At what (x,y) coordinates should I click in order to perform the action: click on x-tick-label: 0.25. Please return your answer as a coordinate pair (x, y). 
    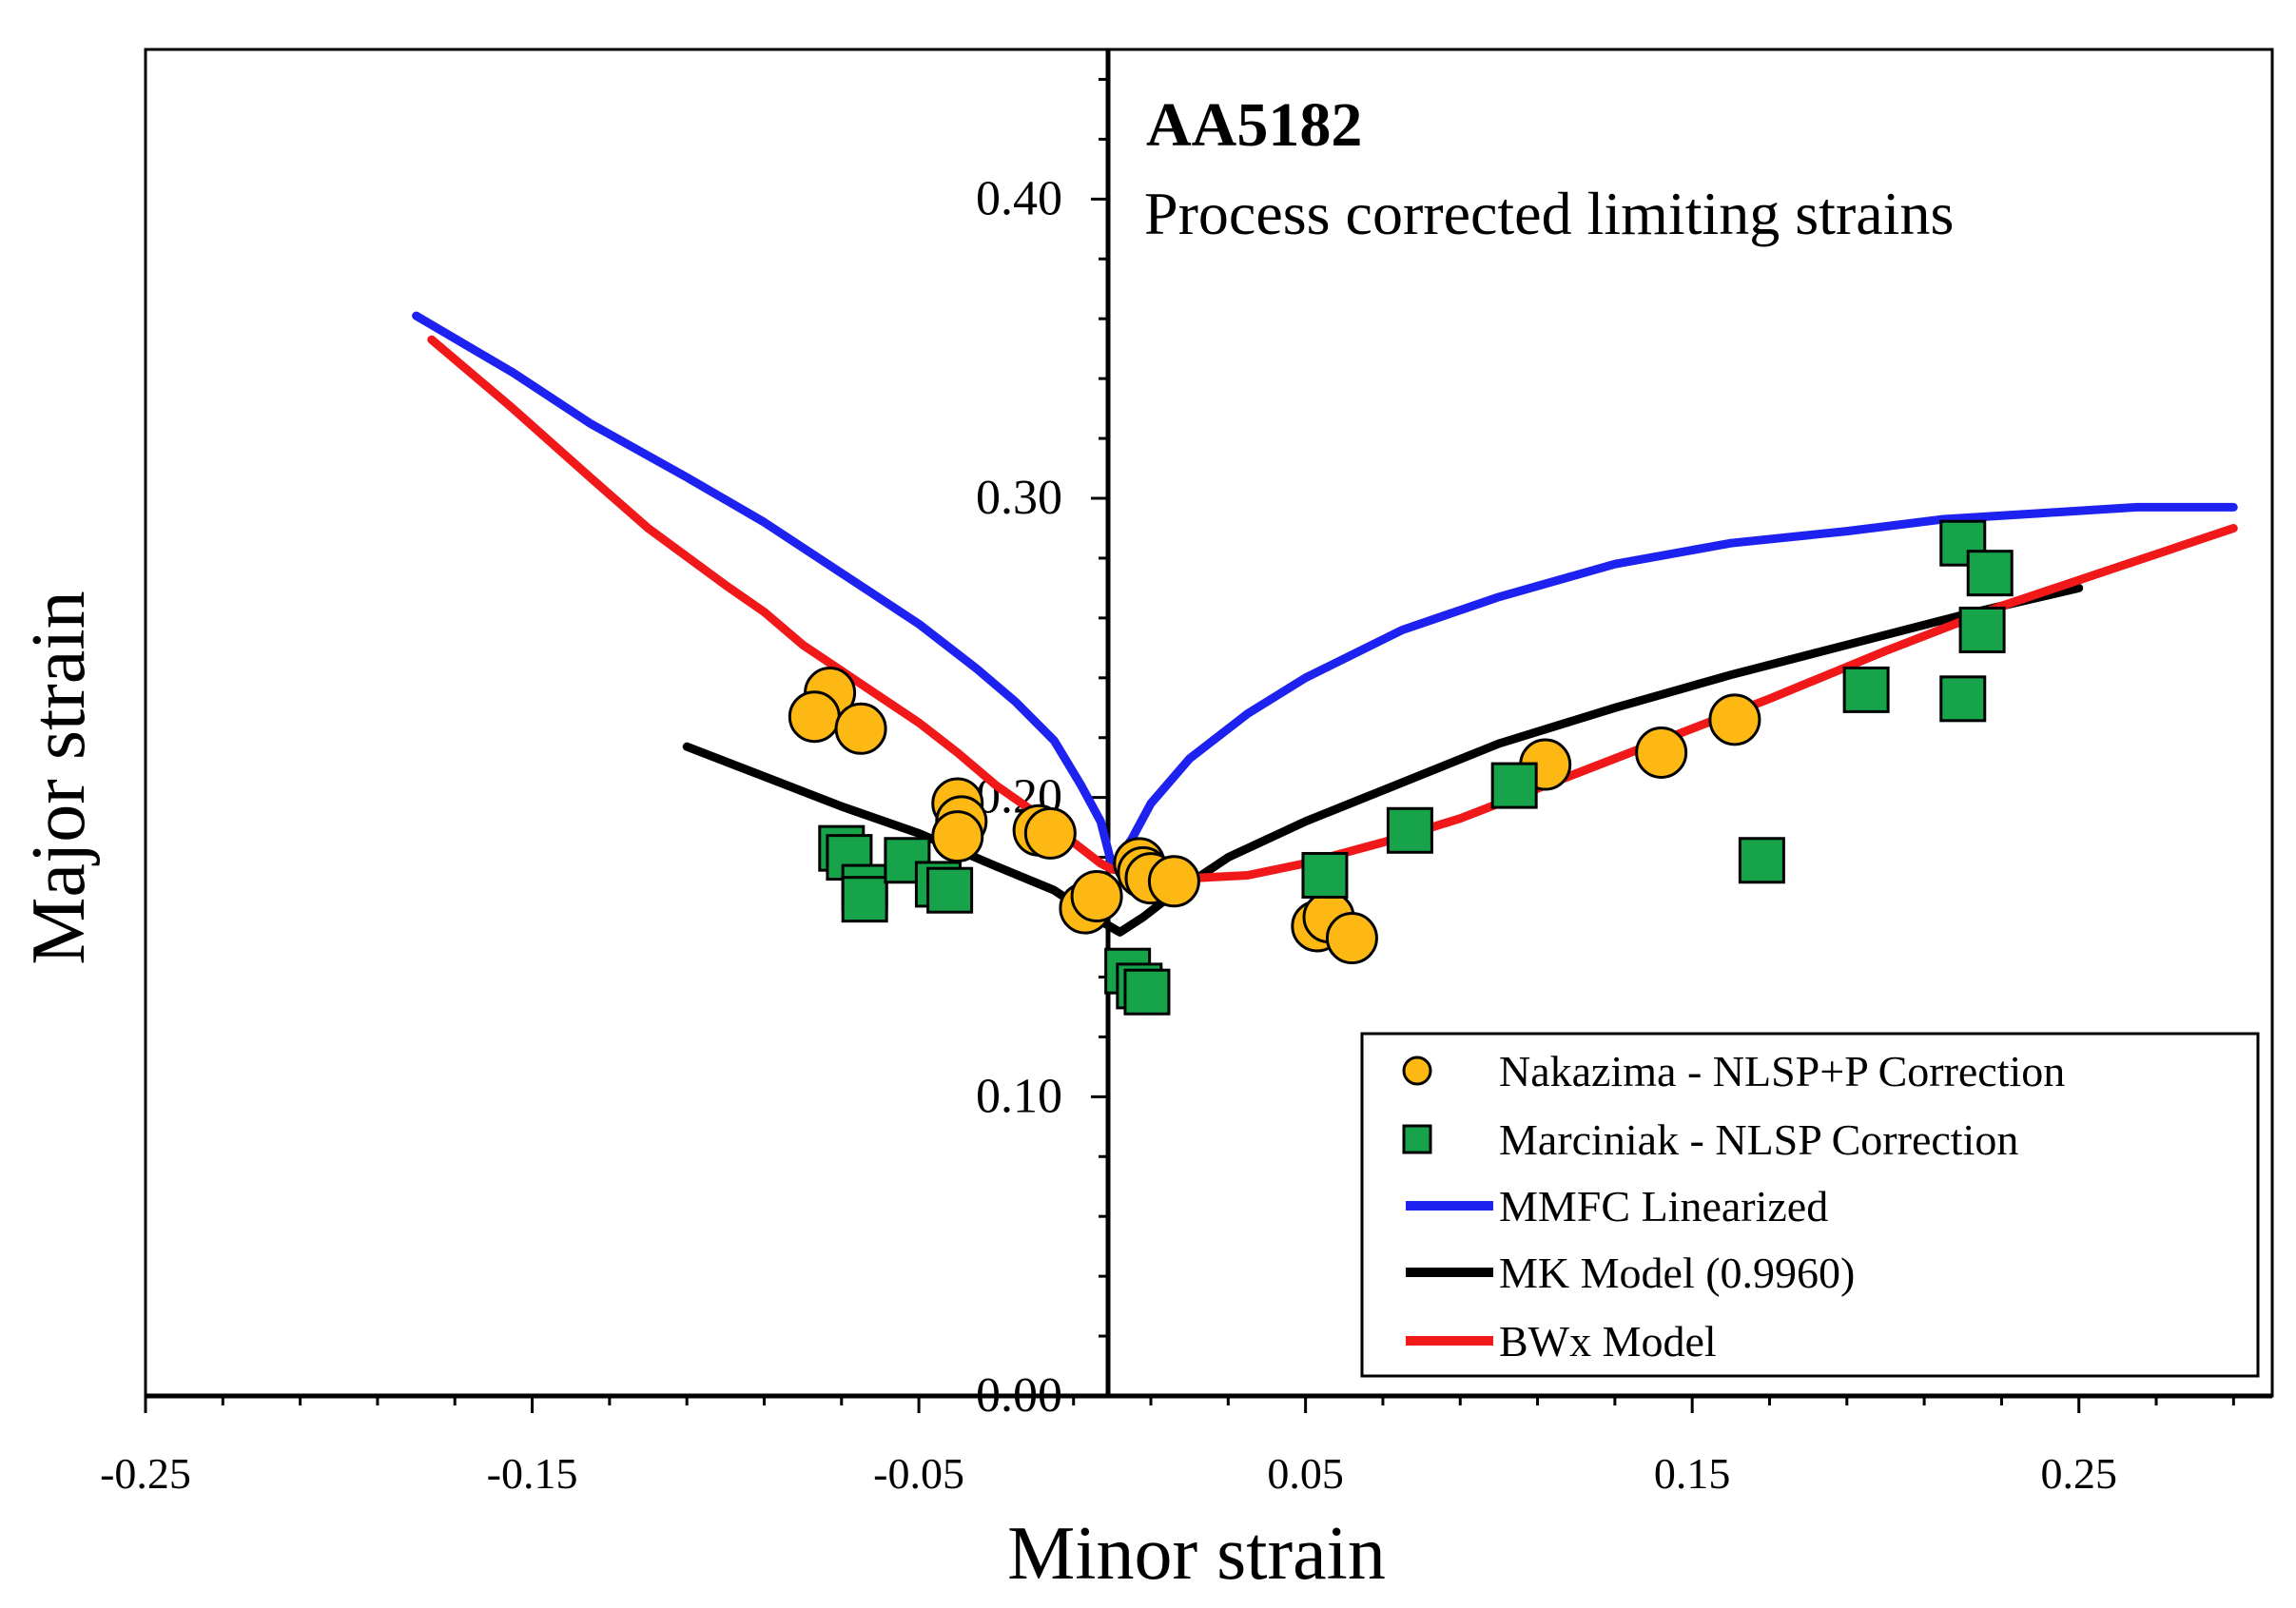
    Looking at the image, I should click on (2079, 1474).